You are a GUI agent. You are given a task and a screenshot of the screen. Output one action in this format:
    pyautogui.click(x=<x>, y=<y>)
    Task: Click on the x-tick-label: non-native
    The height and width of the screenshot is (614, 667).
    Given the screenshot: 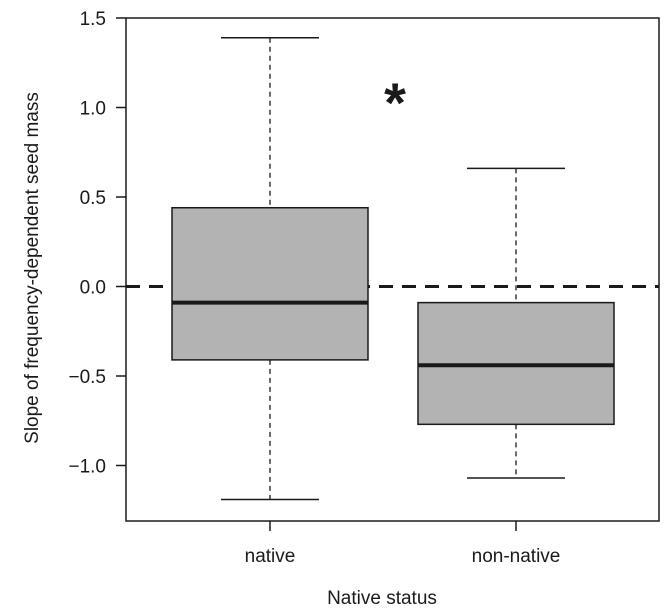 What is the action you would take?
    pyautogui.click(x=516, y=556)
    